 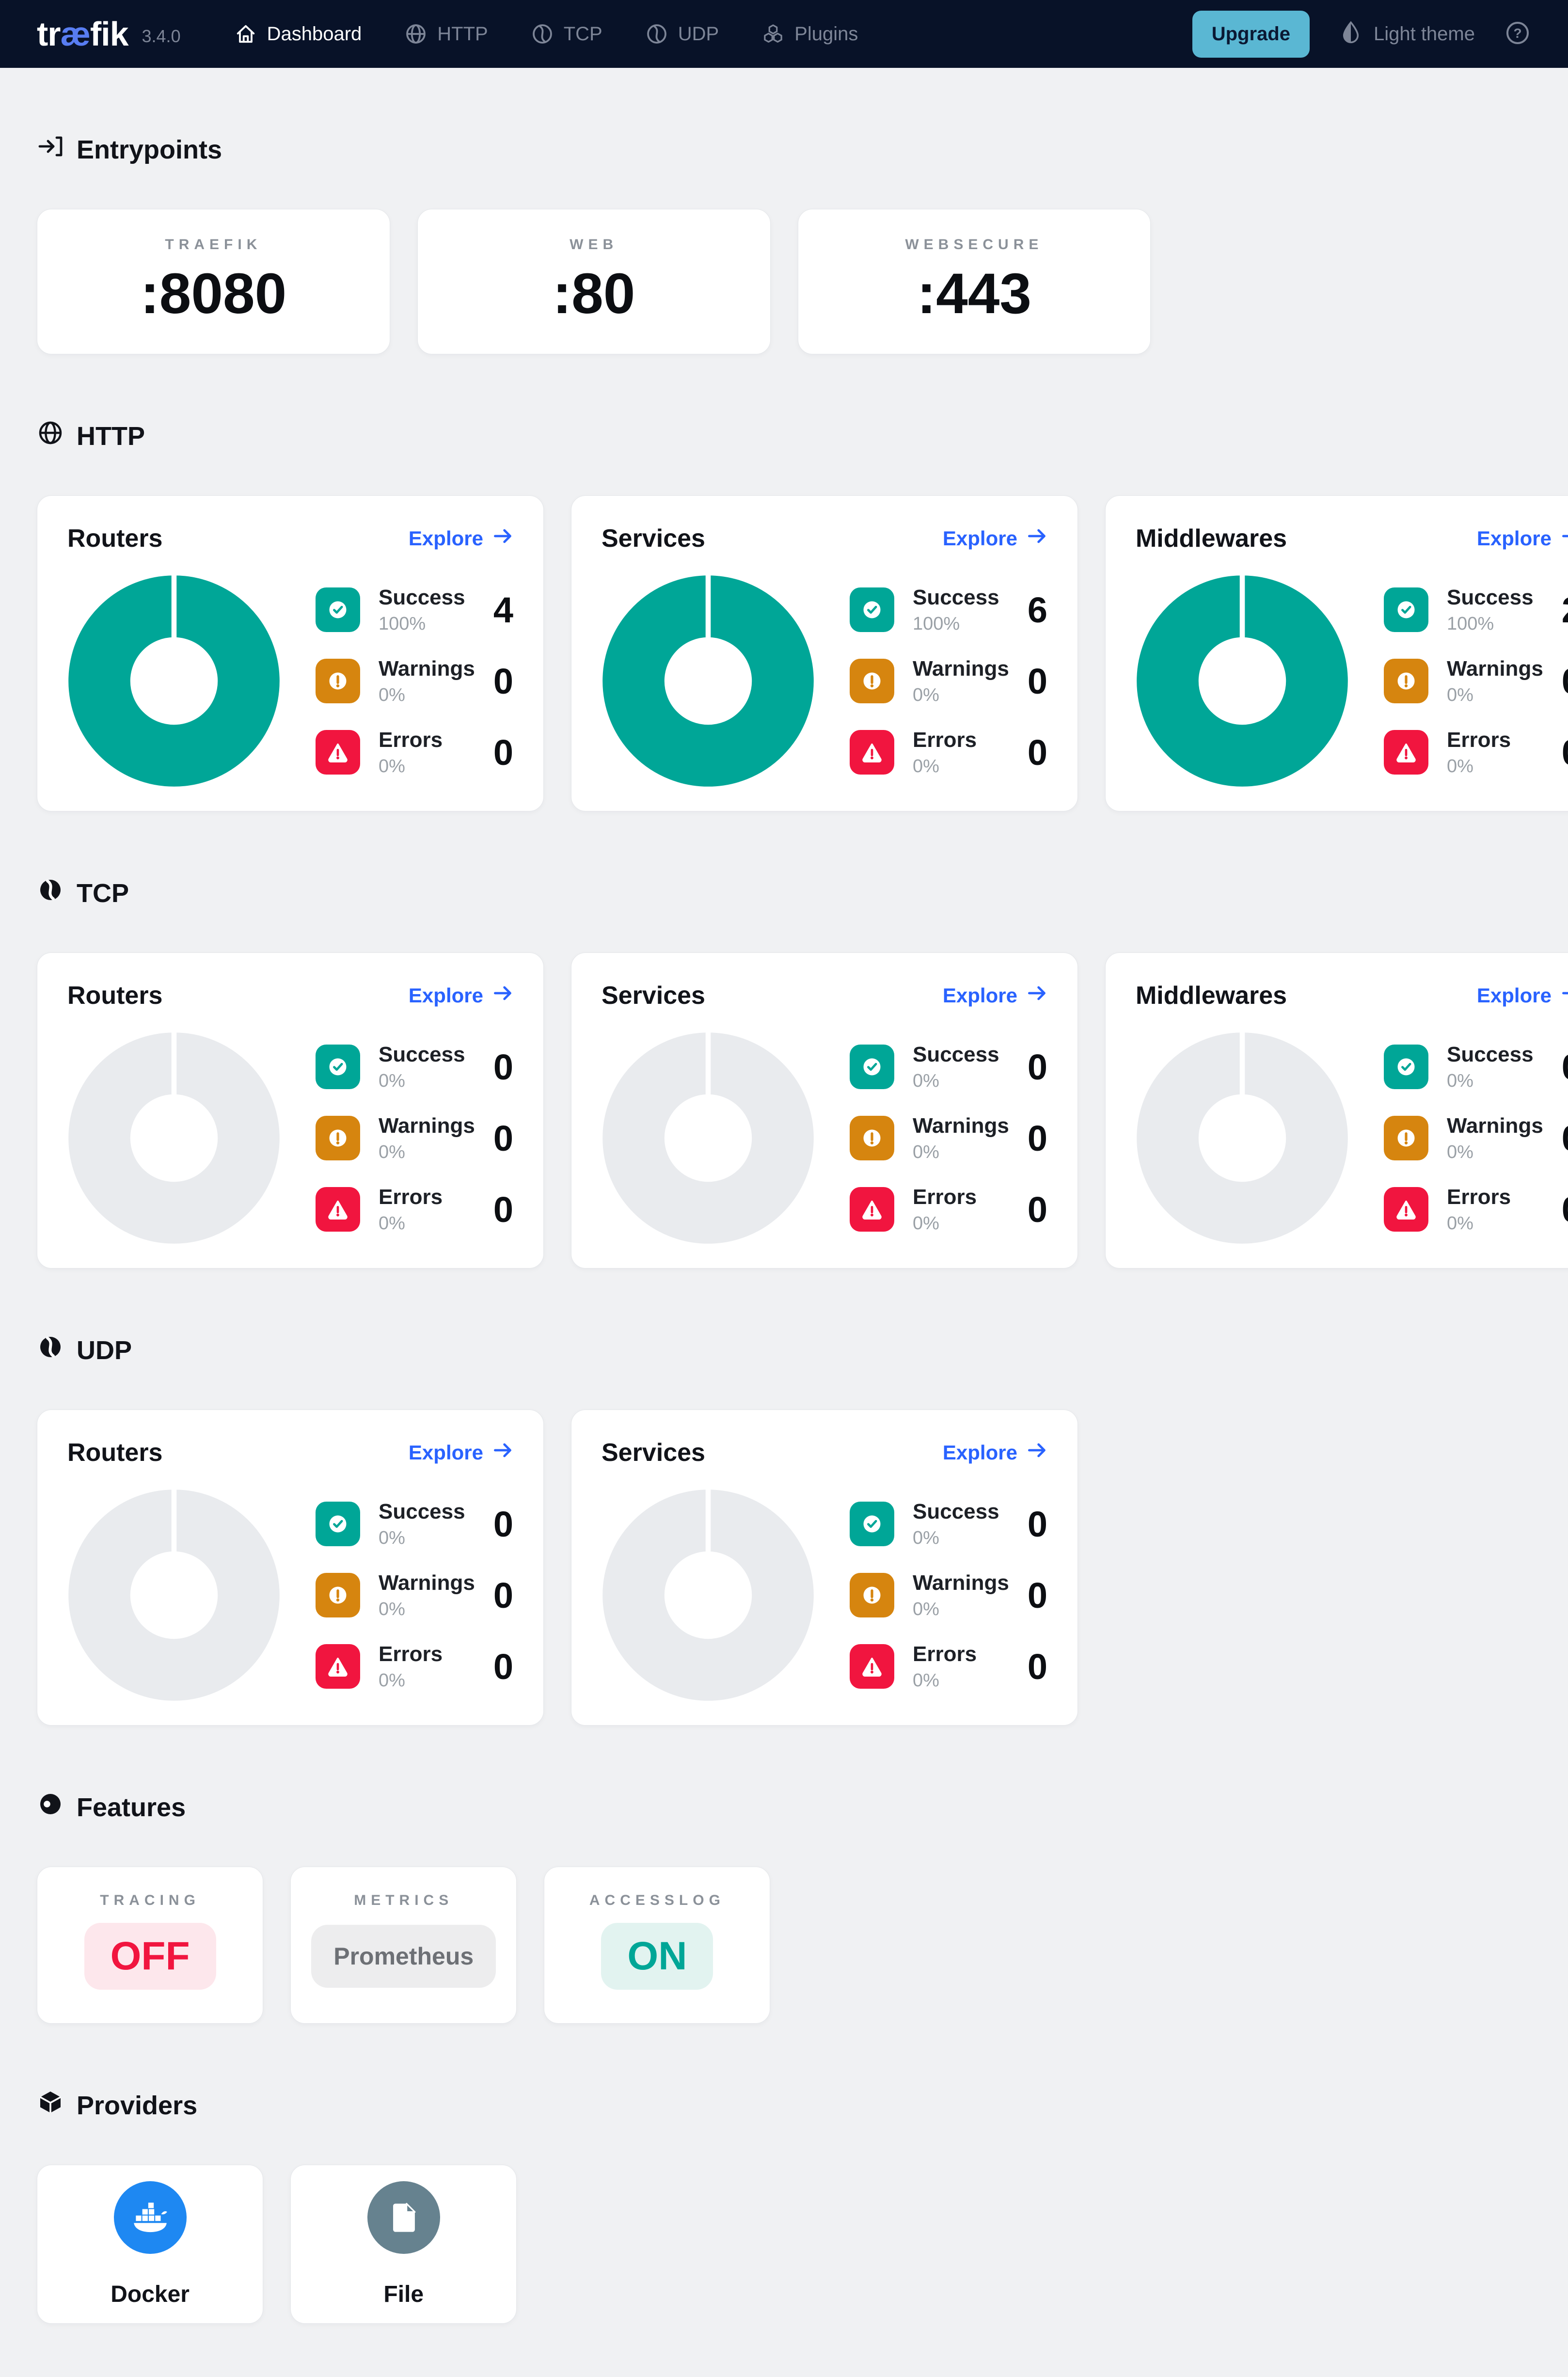 I want to click on traefik-logo: træfik, so click(x=83, y=34).